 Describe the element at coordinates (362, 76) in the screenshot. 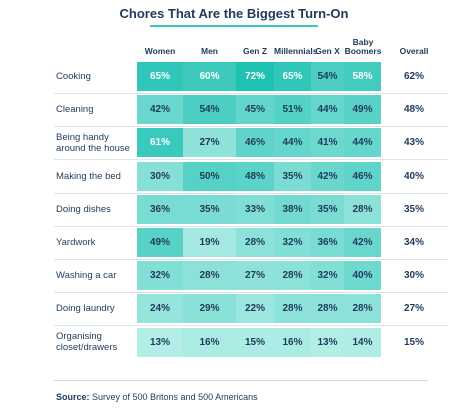

I see `heat-cell: 58%` at that location.